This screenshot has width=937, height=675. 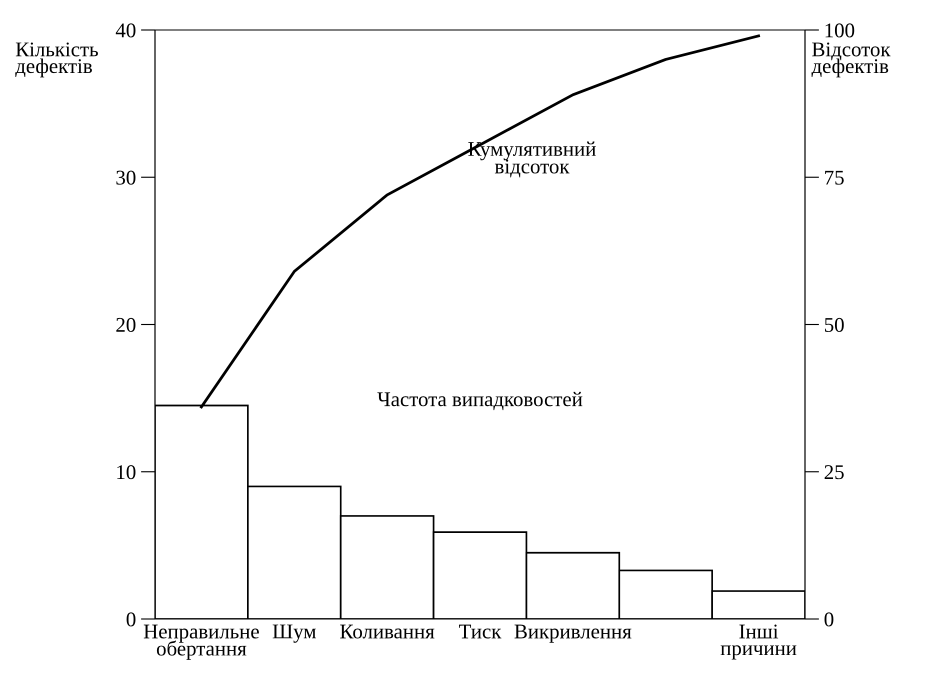 I want to click on x-tick-label: Інші причини, so click(x=758, y=642).